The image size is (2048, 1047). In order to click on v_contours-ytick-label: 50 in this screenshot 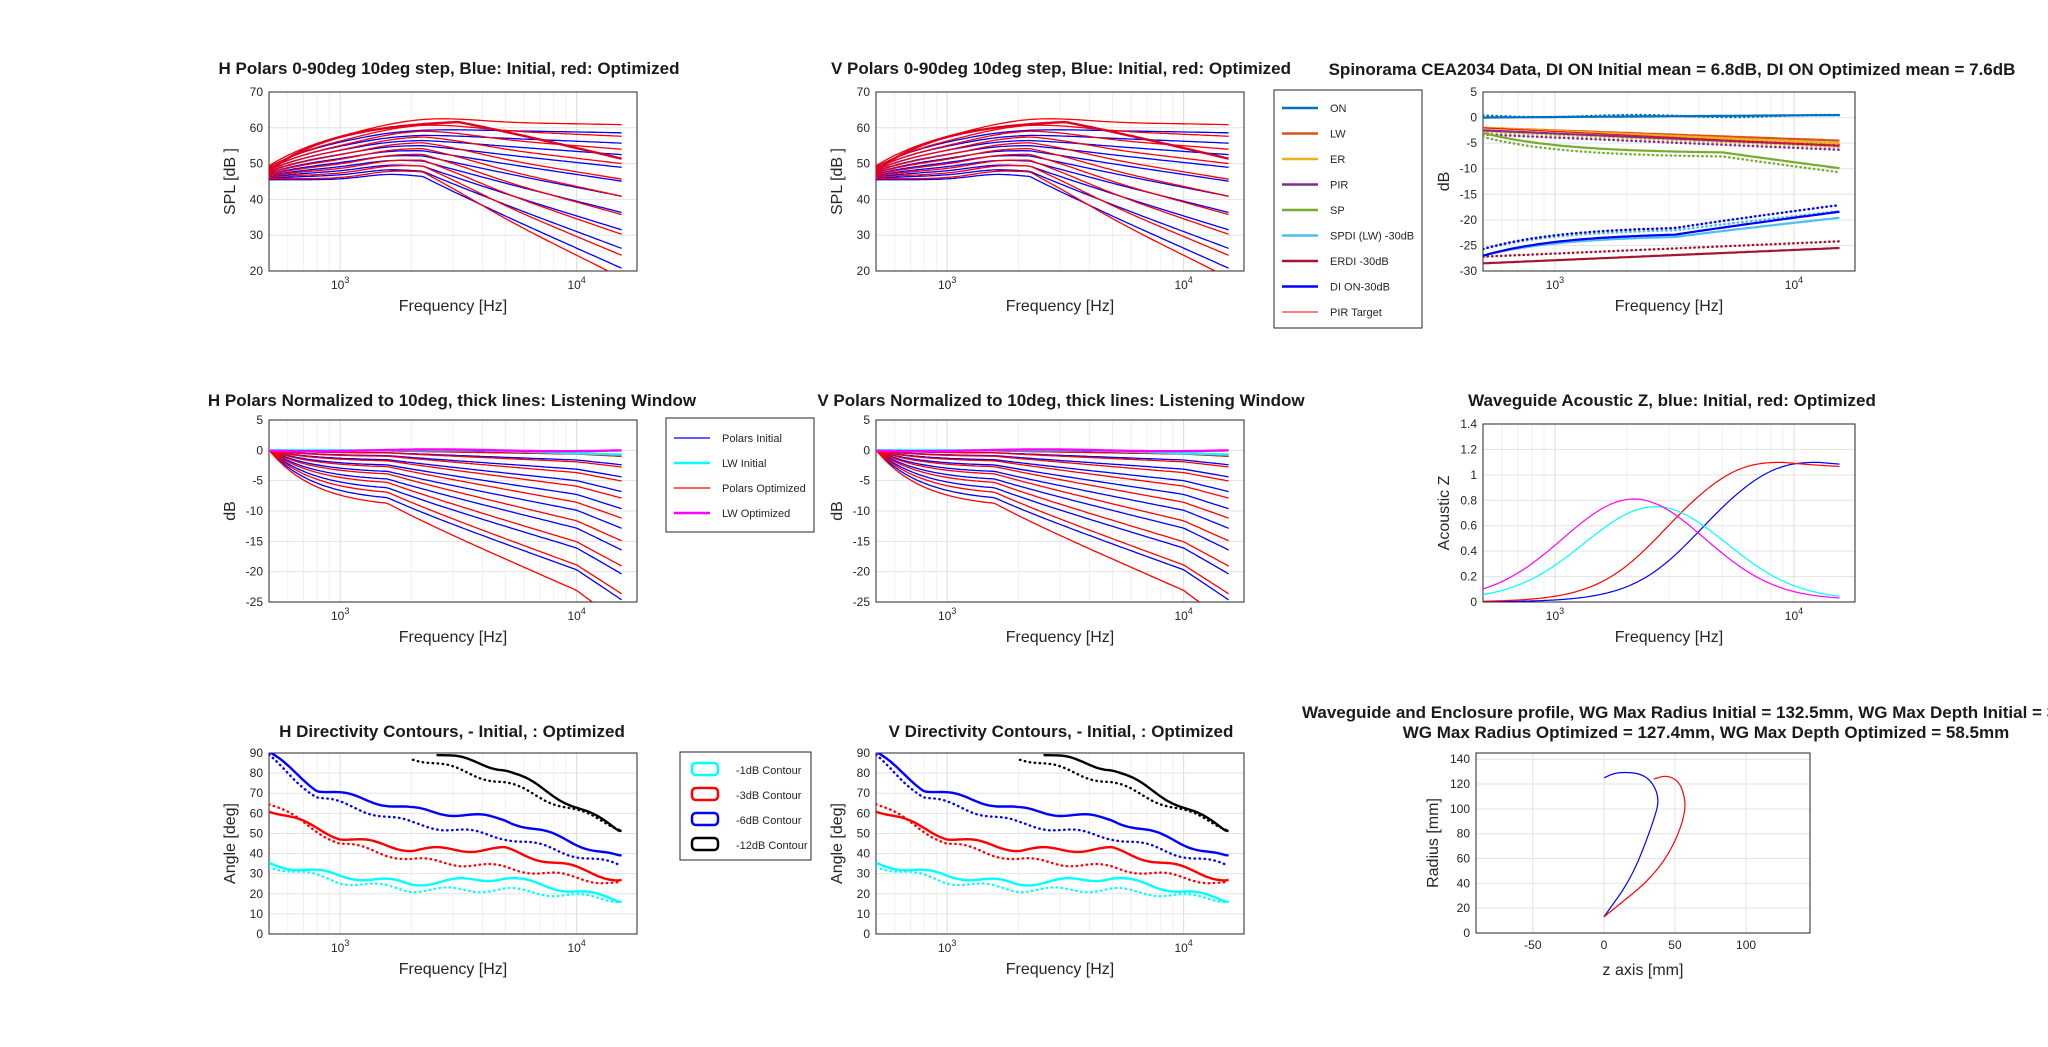, I will do `click(864, 833)`.